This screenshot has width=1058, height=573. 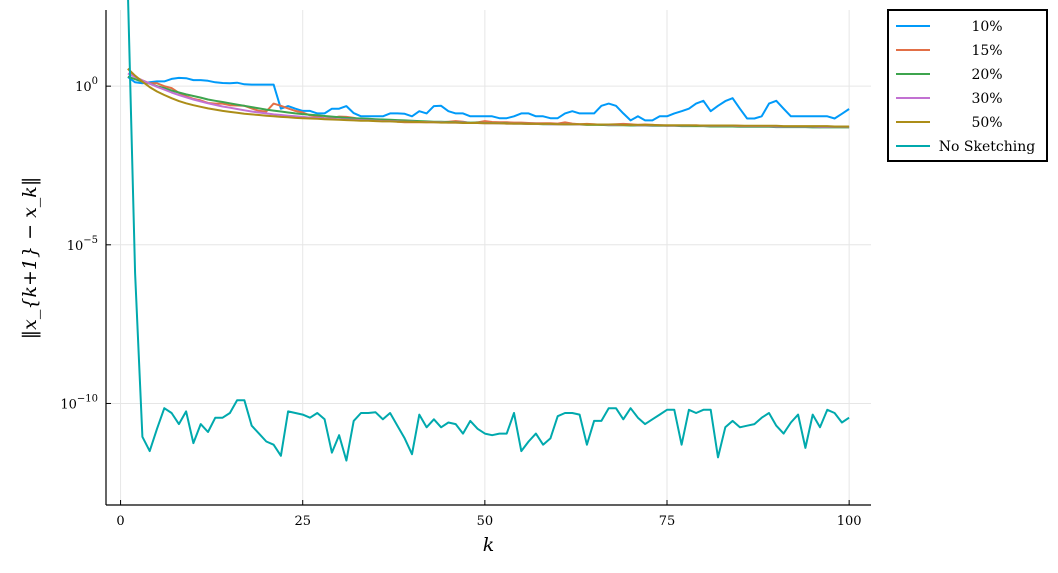 What do you see at coordinates (302, 521) in the screenshot?
I see `x-tick-label: 25` at bounding box center [302, 521].